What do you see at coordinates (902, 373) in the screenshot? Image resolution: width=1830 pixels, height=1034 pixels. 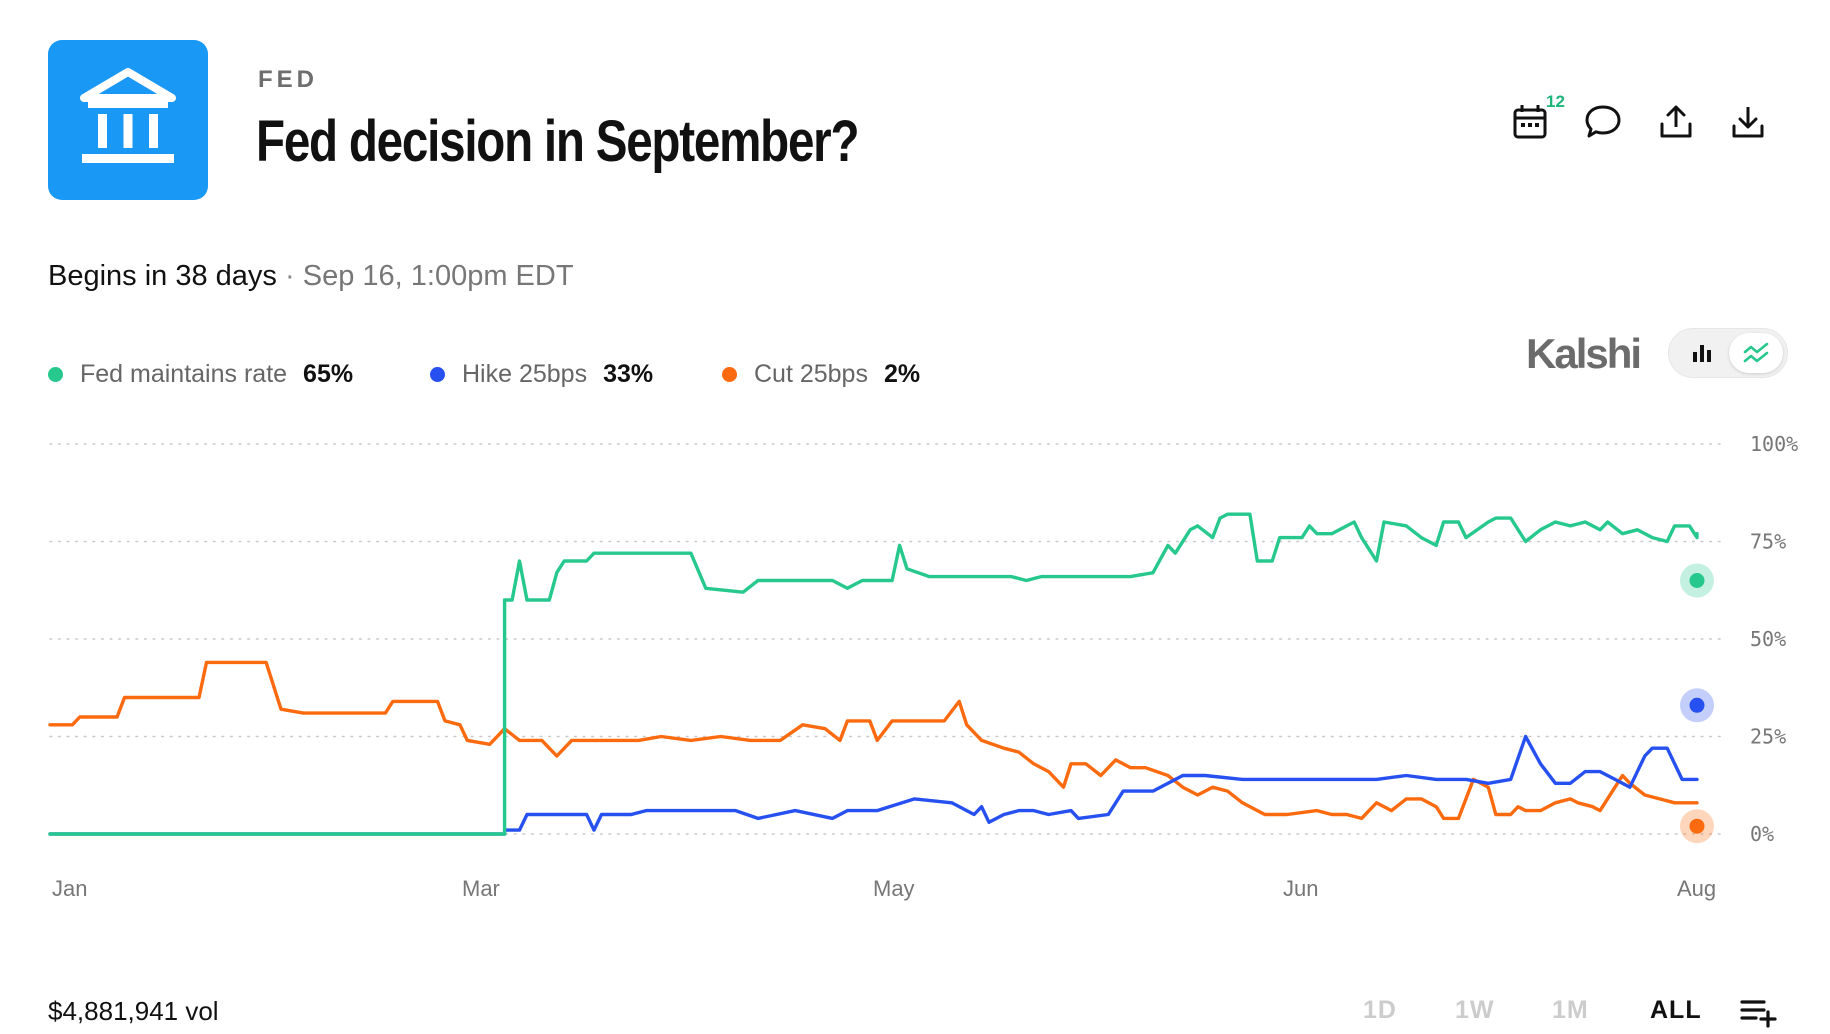 I see `legend-value: 2%` at bounding box center [902, 373].